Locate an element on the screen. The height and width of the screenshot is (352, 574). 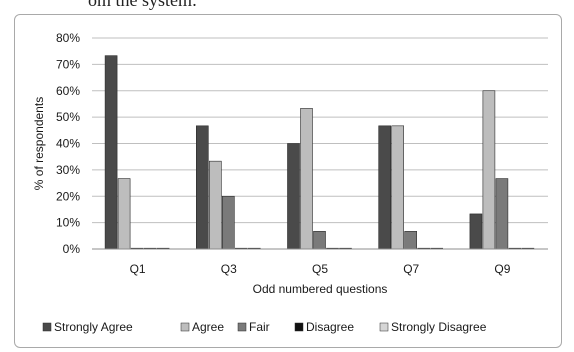
bar-fair-q3 is located at coordinates (228, 222).